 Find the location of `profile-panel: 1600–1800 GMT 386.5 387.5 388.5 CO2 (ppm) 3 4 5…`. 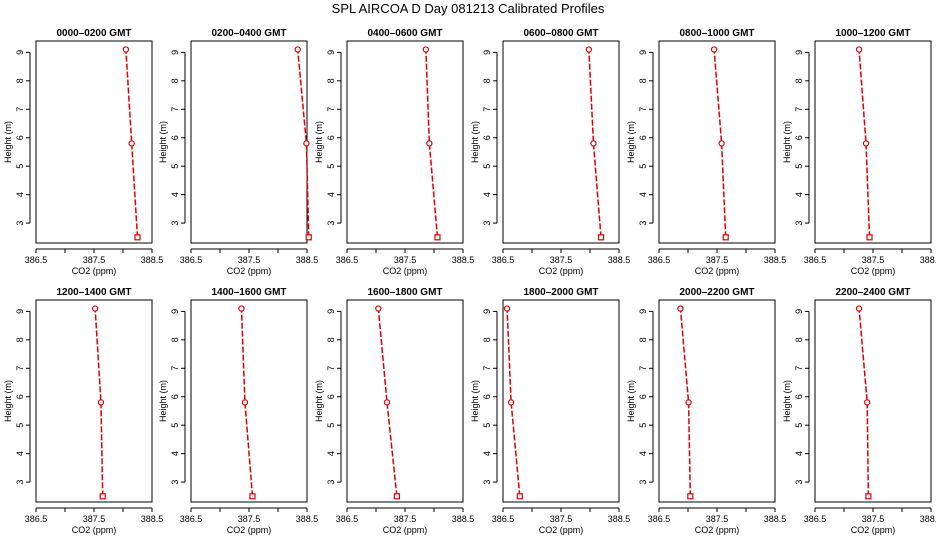

profile-panel: 1600–1800 GMT 386.5 387.5 388.5 CO2 (ppm) 3 4 5… is located at coordinates (394, 411).